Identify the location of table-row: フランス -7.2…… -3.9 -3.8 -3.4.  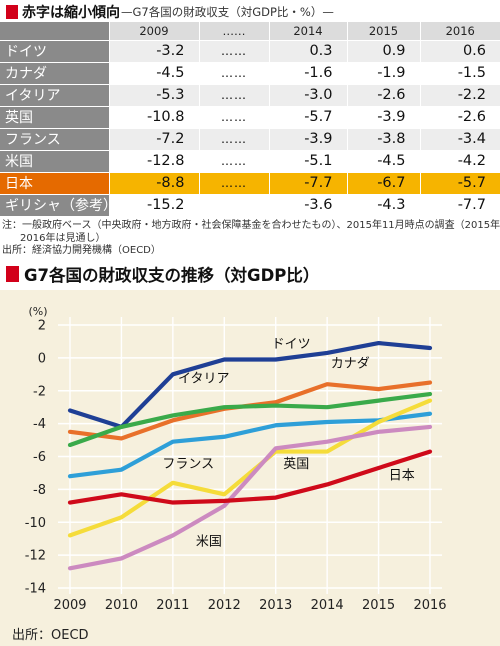
(250, 138).